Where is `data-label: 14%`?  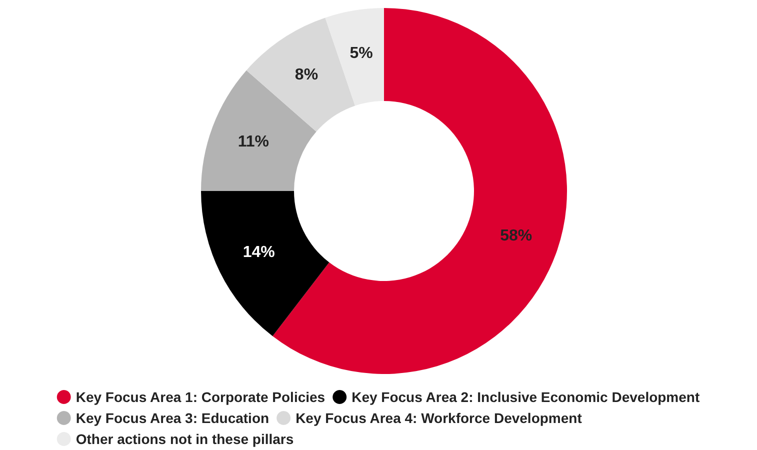
data-label: 14% is located at coordinates (258, 253).